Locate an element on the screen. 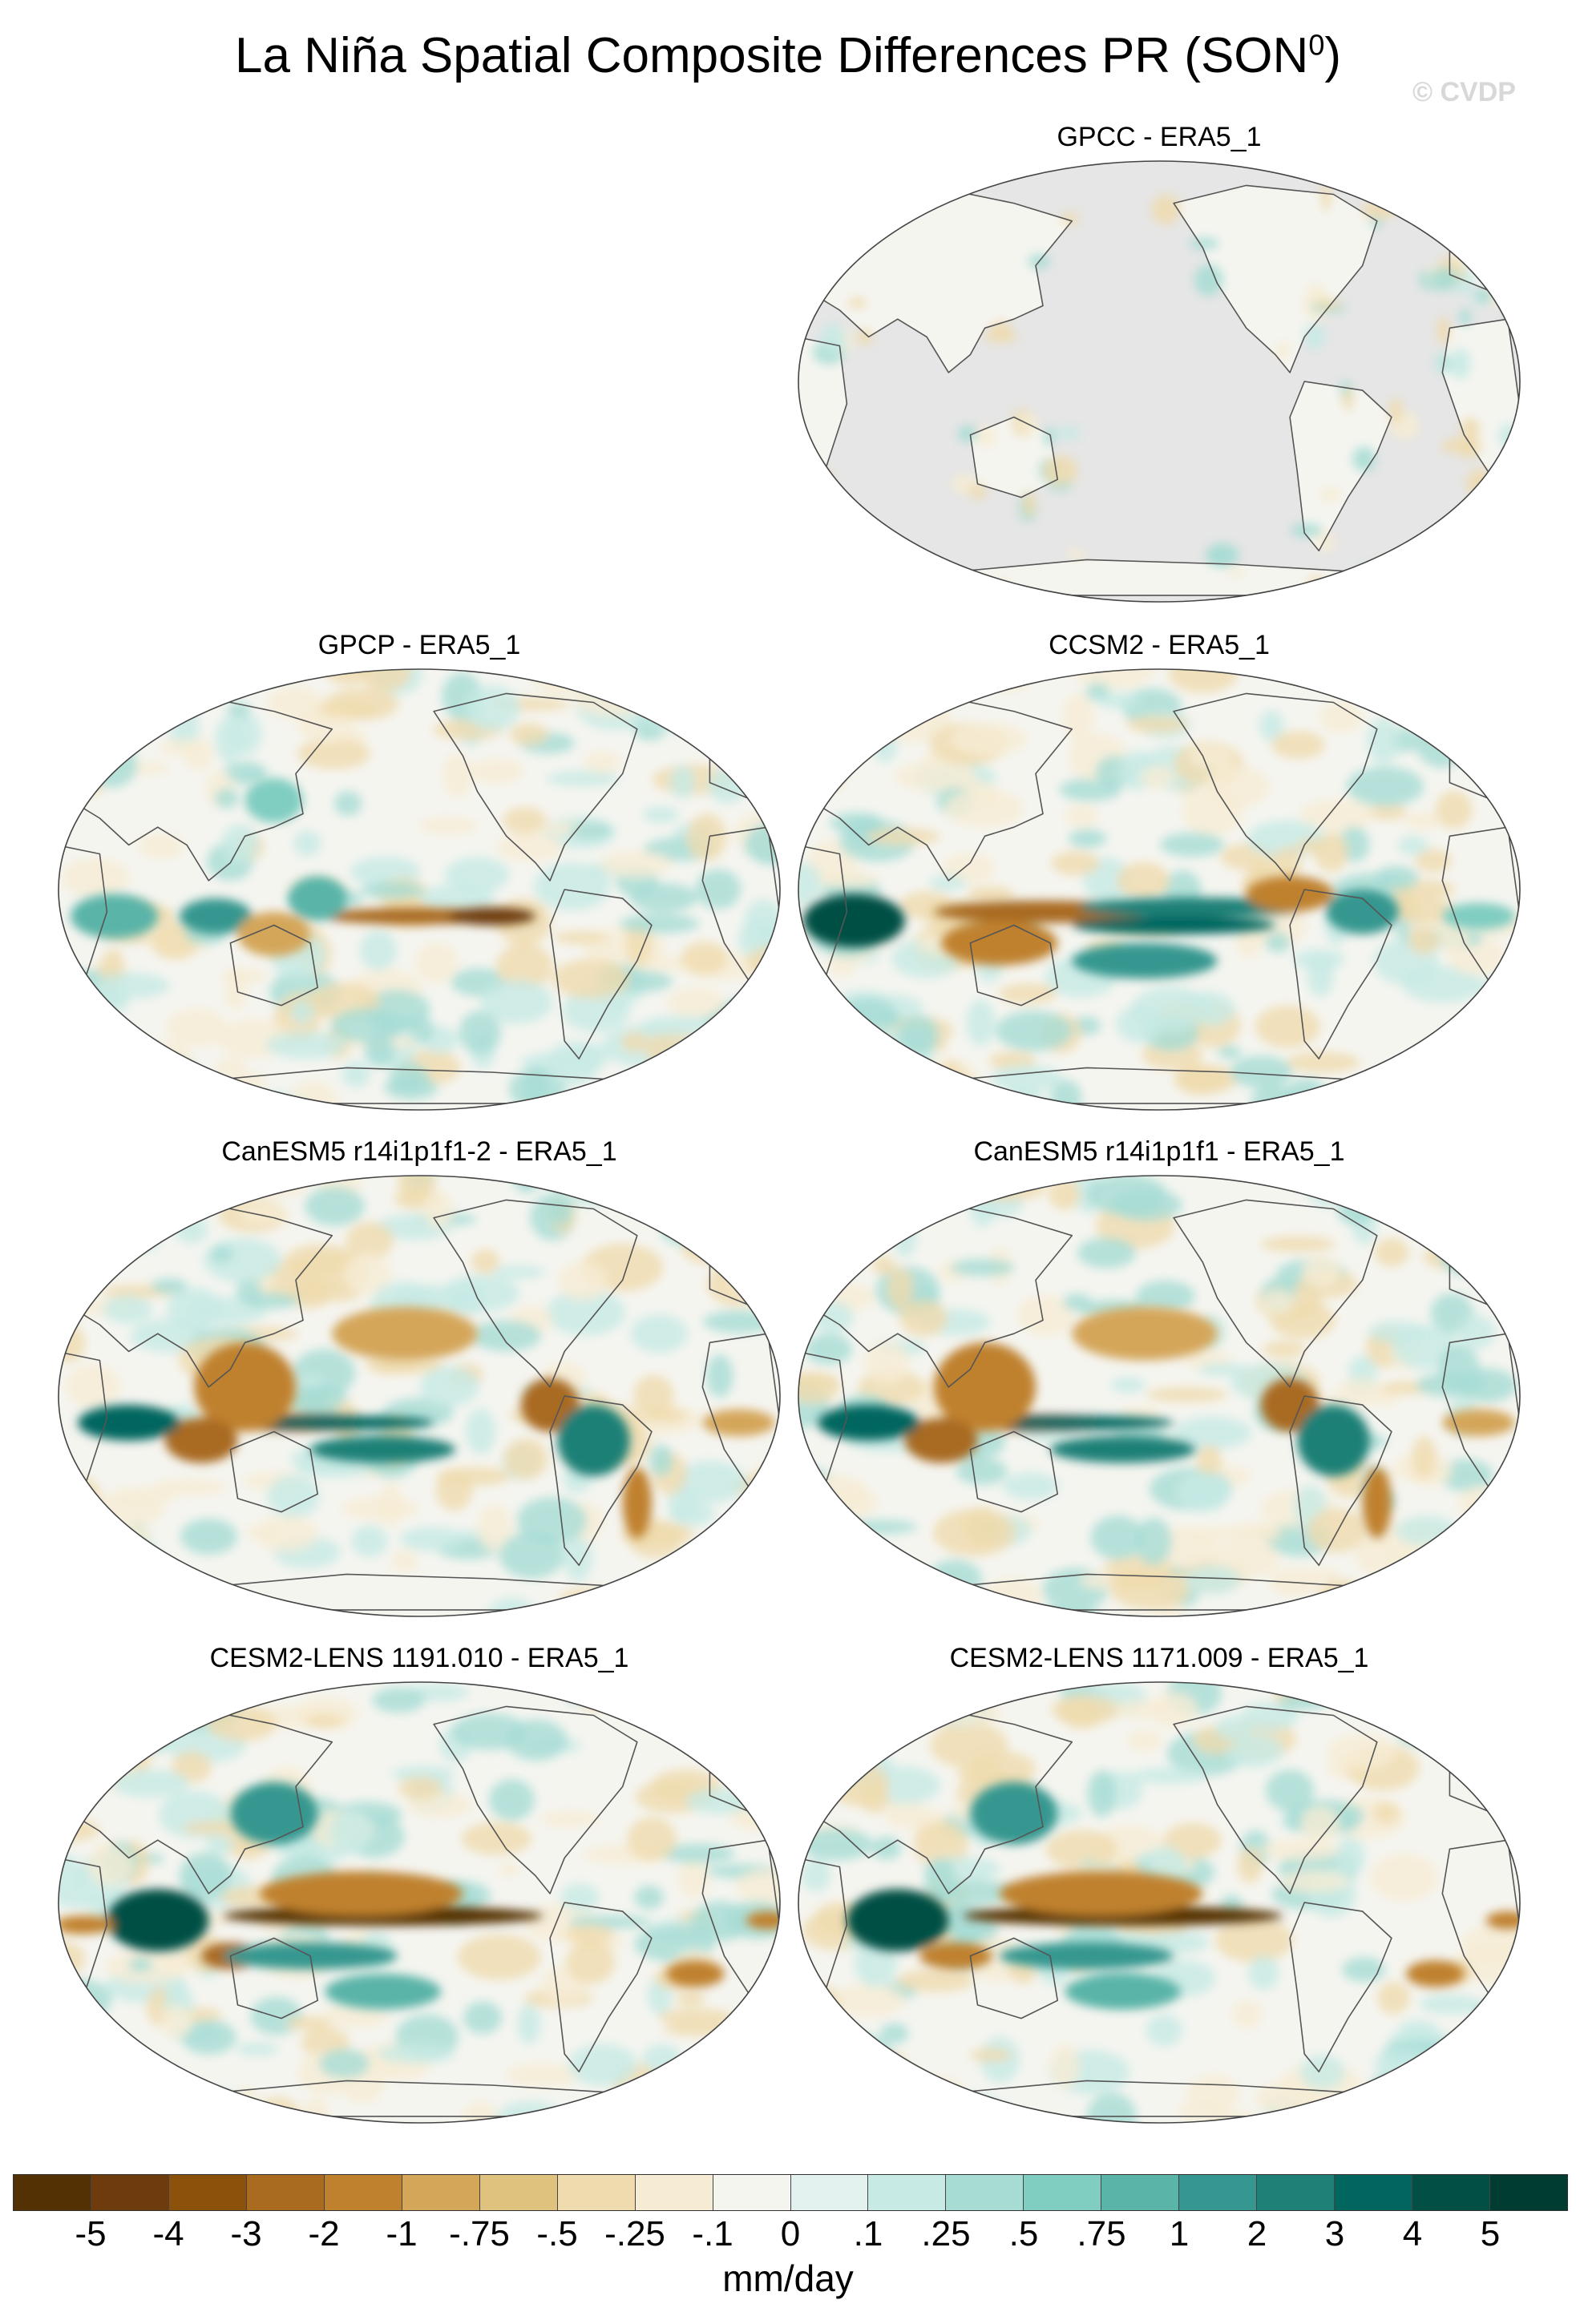 This screenshot has width=1576, height=2324. coastline-namerica is located at coordinates (1275, 278).